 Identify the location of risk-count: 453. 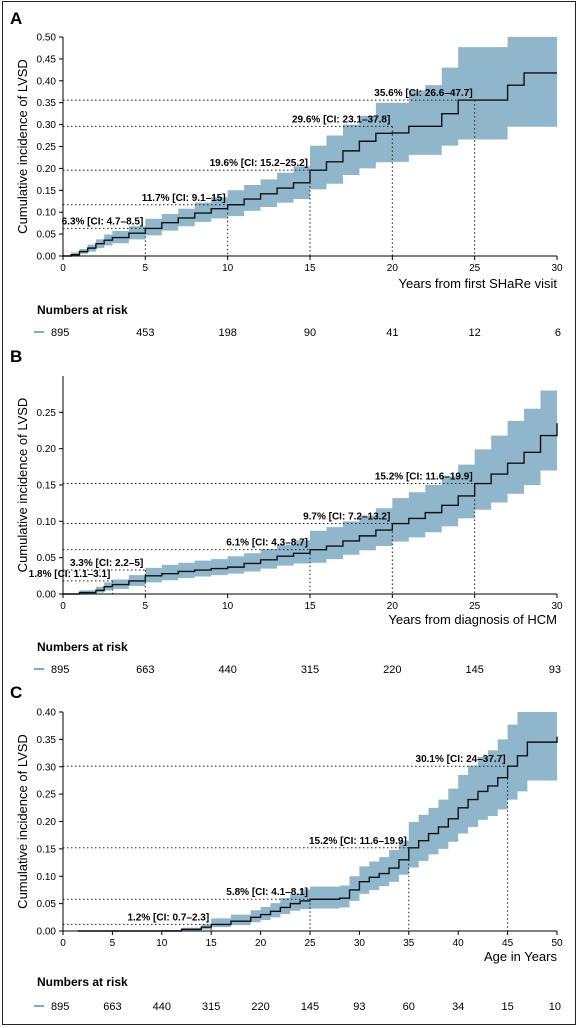
(145, 333).